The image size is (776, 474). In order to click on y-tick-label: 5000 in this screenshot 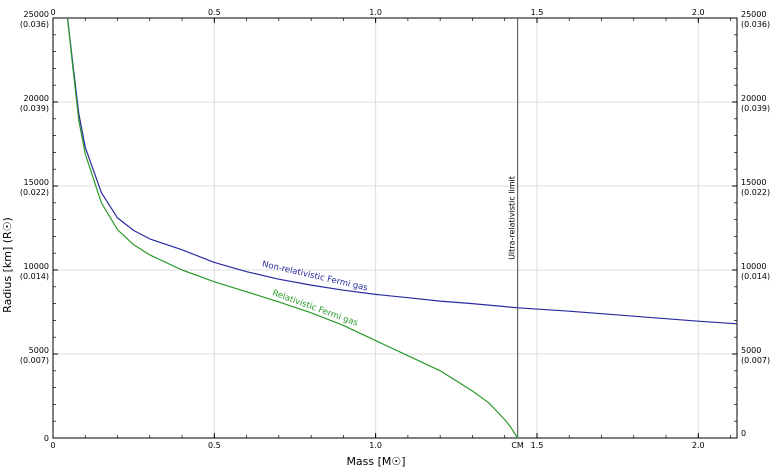, I will do `click(39, 350)`.